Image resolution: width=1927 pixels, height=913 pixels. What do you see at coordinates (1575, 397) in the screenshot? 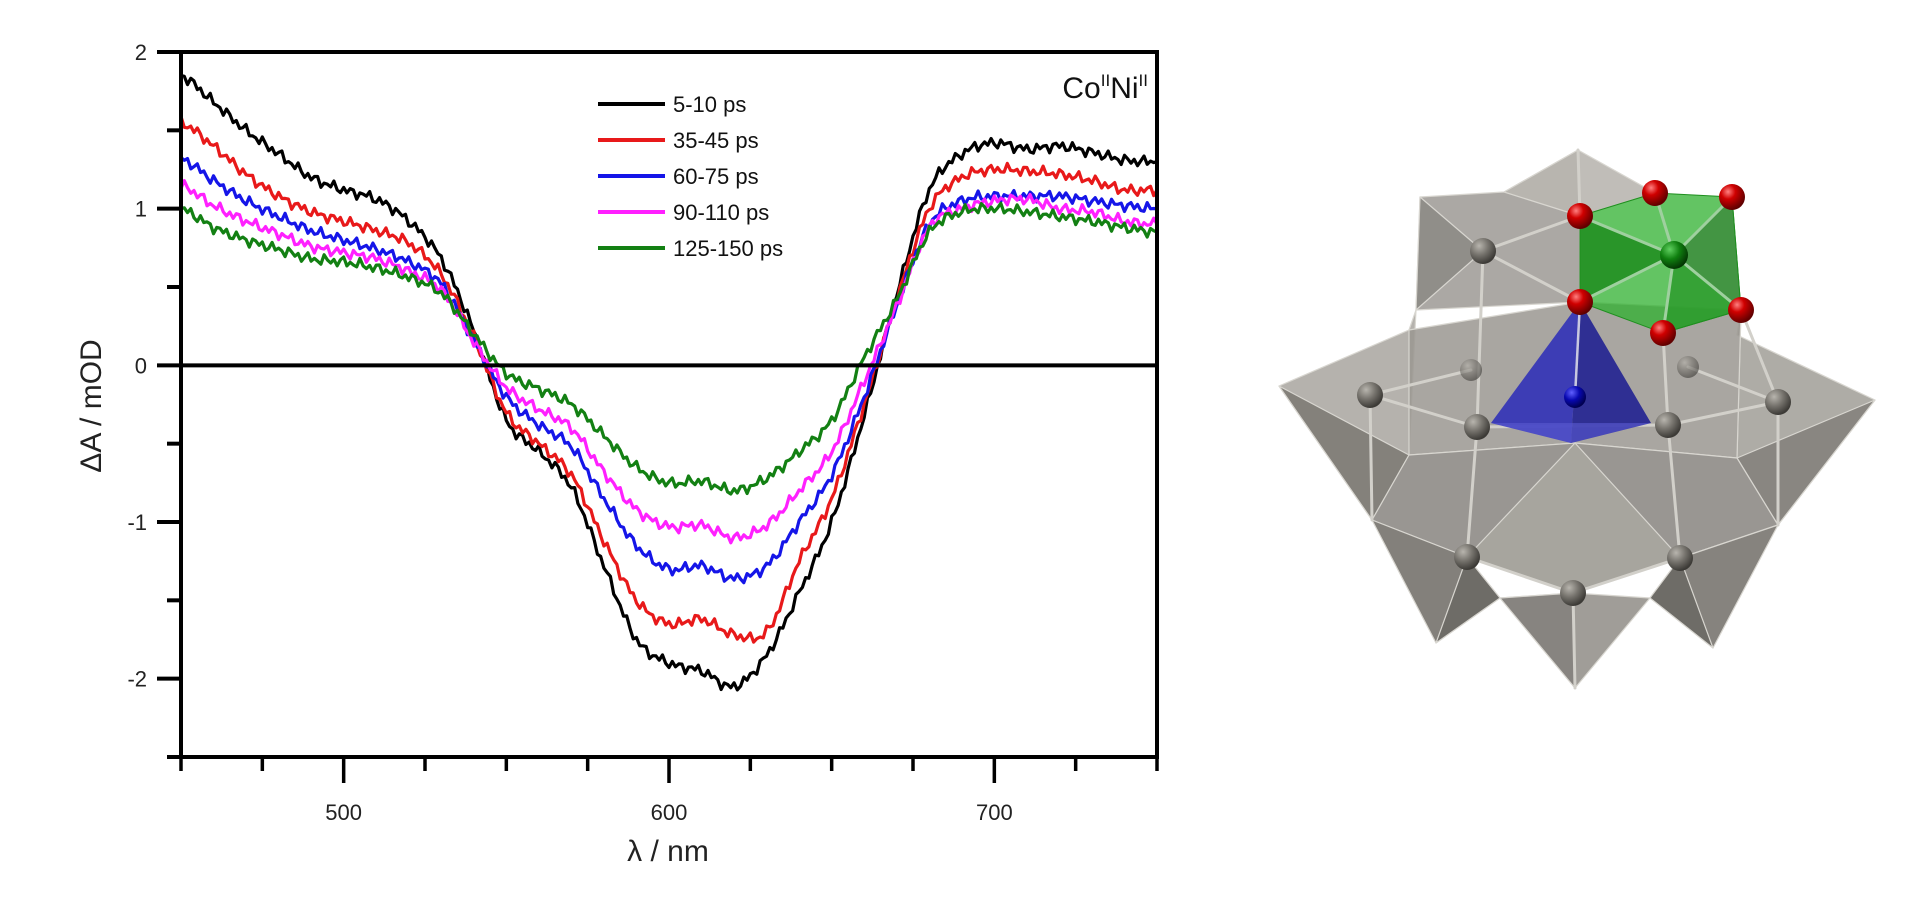
I see `co-atom` at bounding box center [1575, 397].